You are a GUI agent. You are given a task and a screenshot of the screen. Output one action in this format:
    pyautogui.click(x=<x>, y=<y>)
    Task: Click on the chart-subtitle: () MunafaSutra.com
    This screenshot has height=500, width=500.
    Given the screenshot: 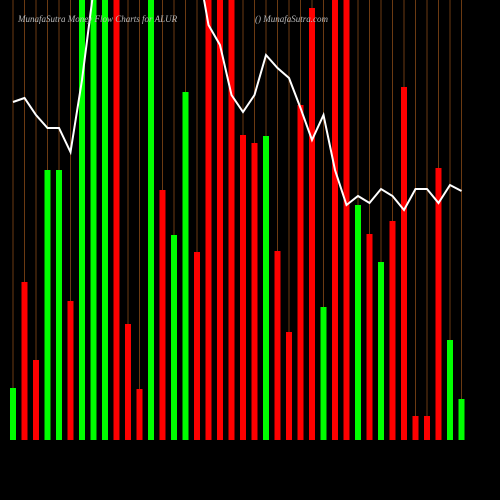 What is the action you would take?
    pyautogui.click(x=291, y=19)
    